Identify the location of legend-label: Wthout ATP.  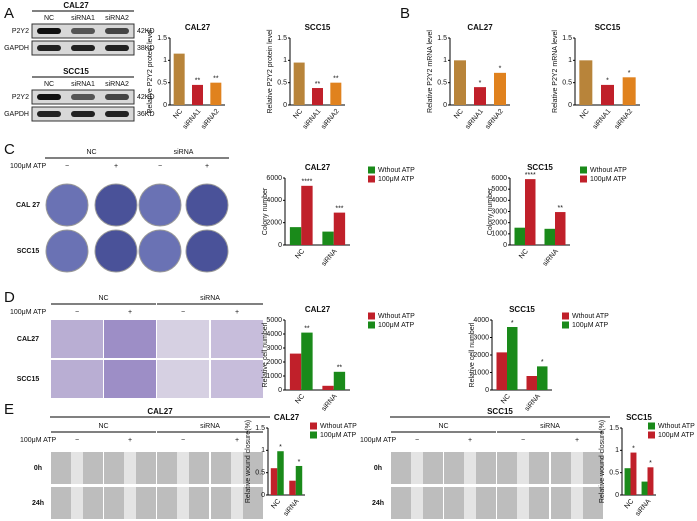
(338, 426).